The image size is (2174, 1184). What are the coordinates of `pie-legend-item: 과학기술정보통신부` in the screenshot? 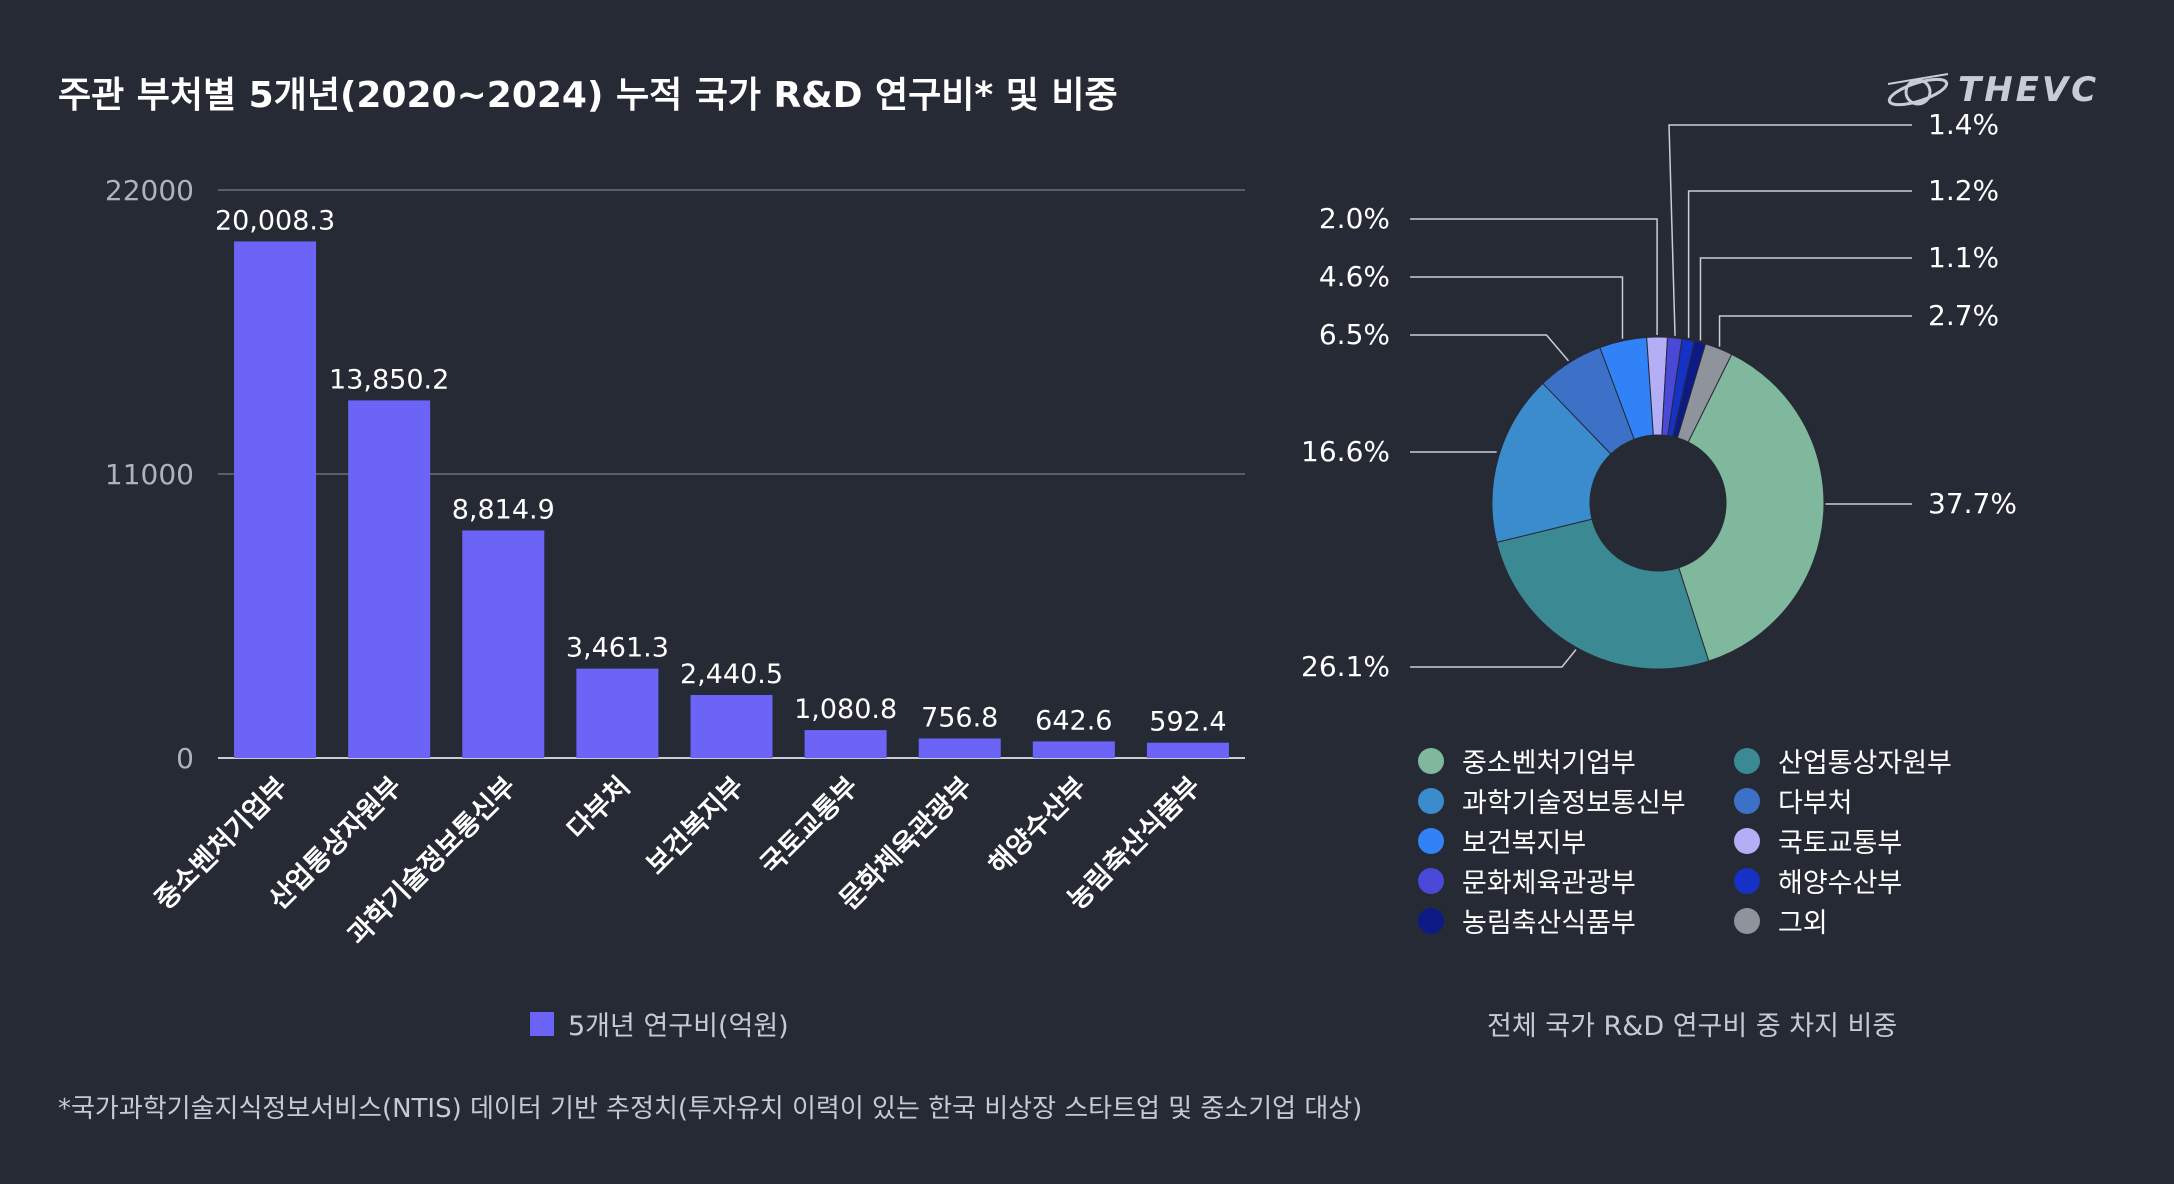 It's located at (1576, 801).